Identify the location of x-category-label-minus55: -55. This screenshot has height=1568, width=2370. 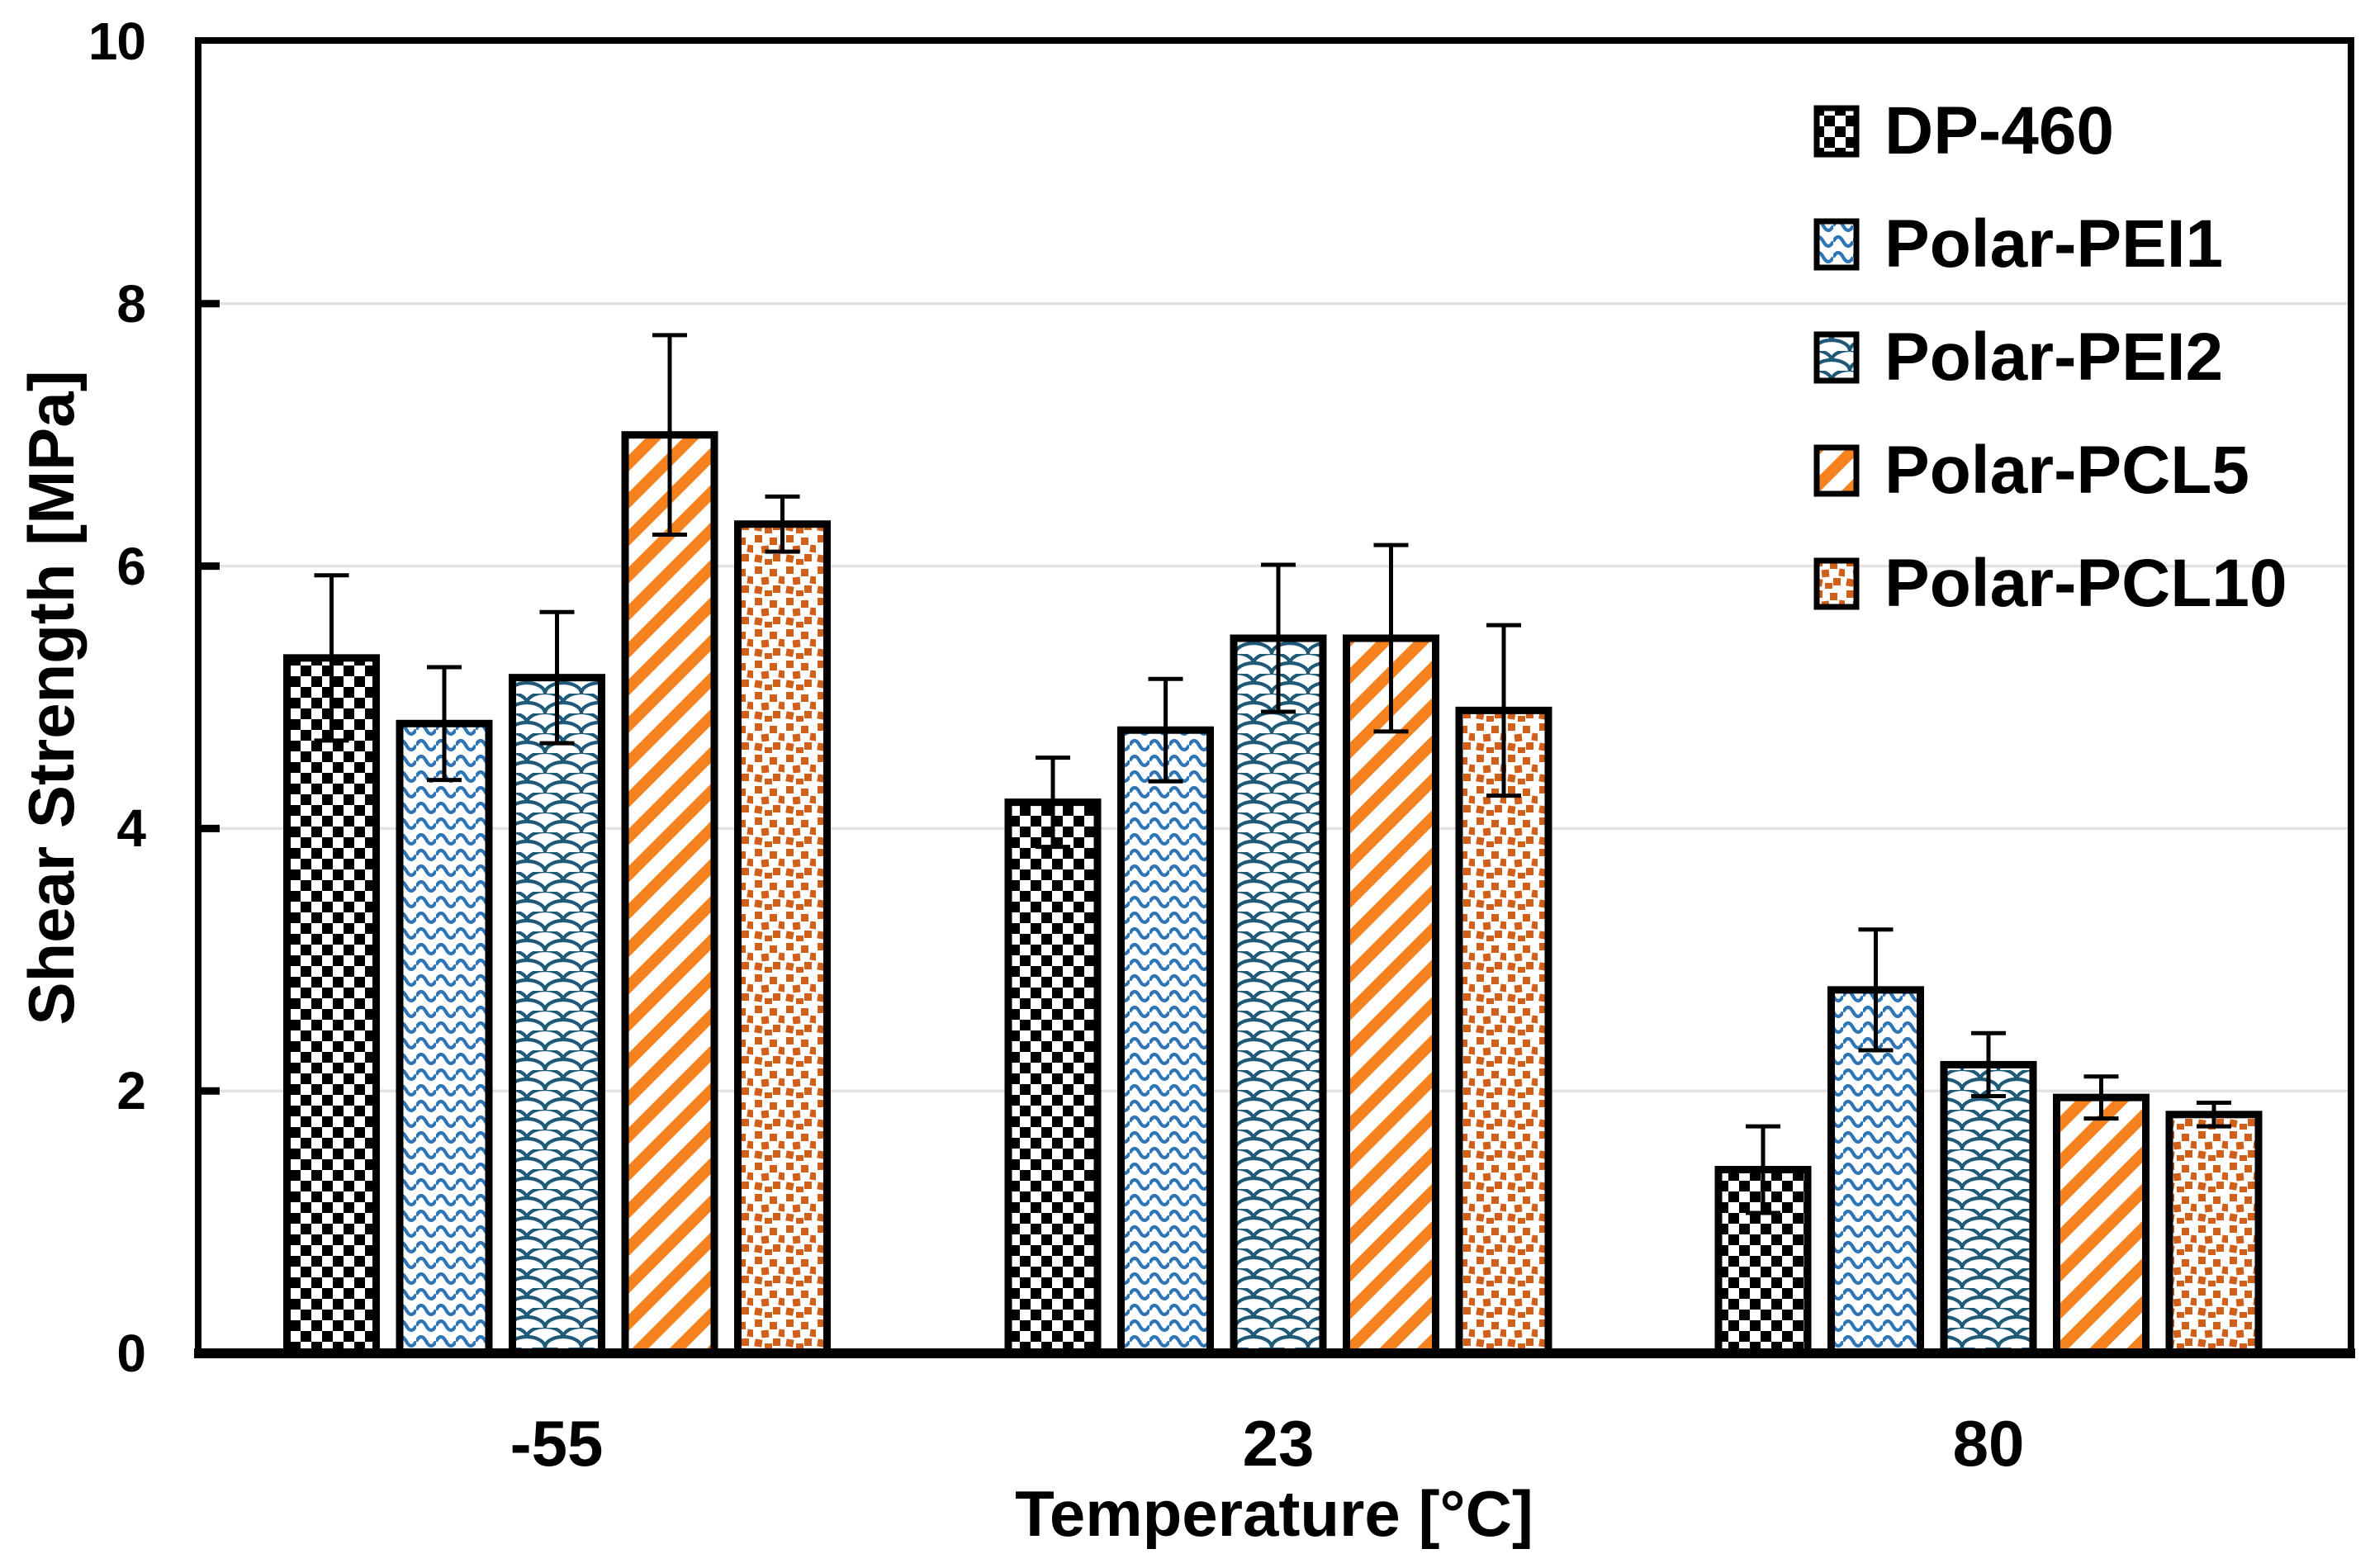
(557, 1443).